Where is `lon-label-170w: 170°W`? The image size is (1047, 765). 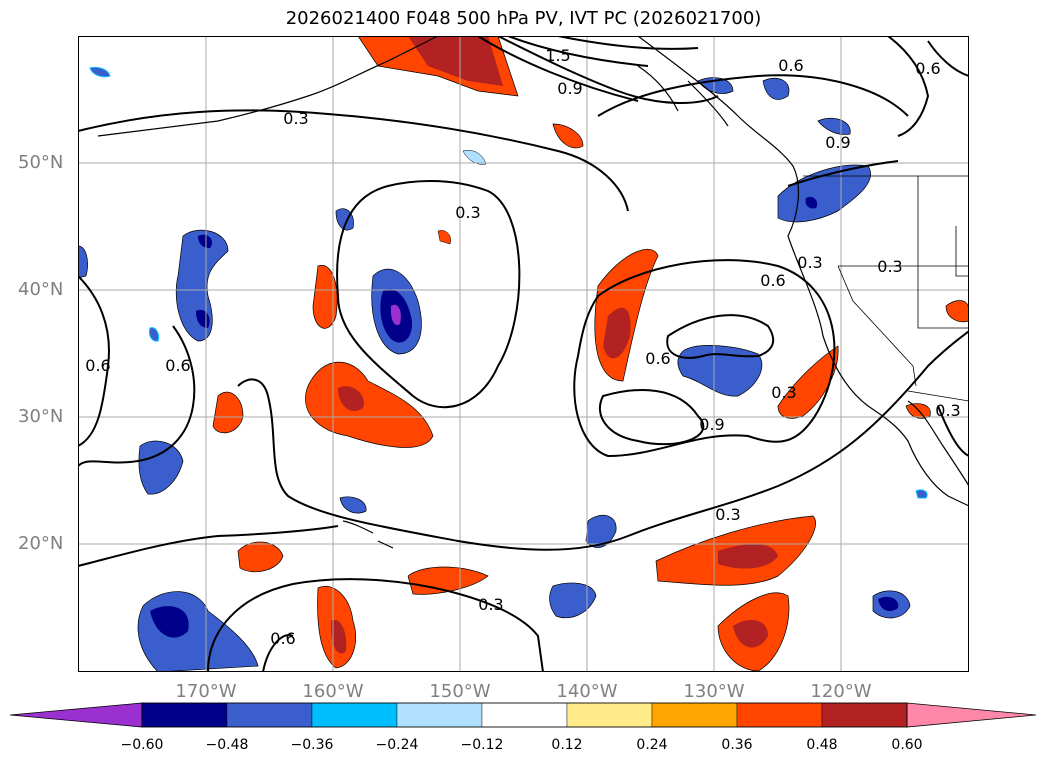
lon-label-170w: 170°W is located at coordinates (206, 691).